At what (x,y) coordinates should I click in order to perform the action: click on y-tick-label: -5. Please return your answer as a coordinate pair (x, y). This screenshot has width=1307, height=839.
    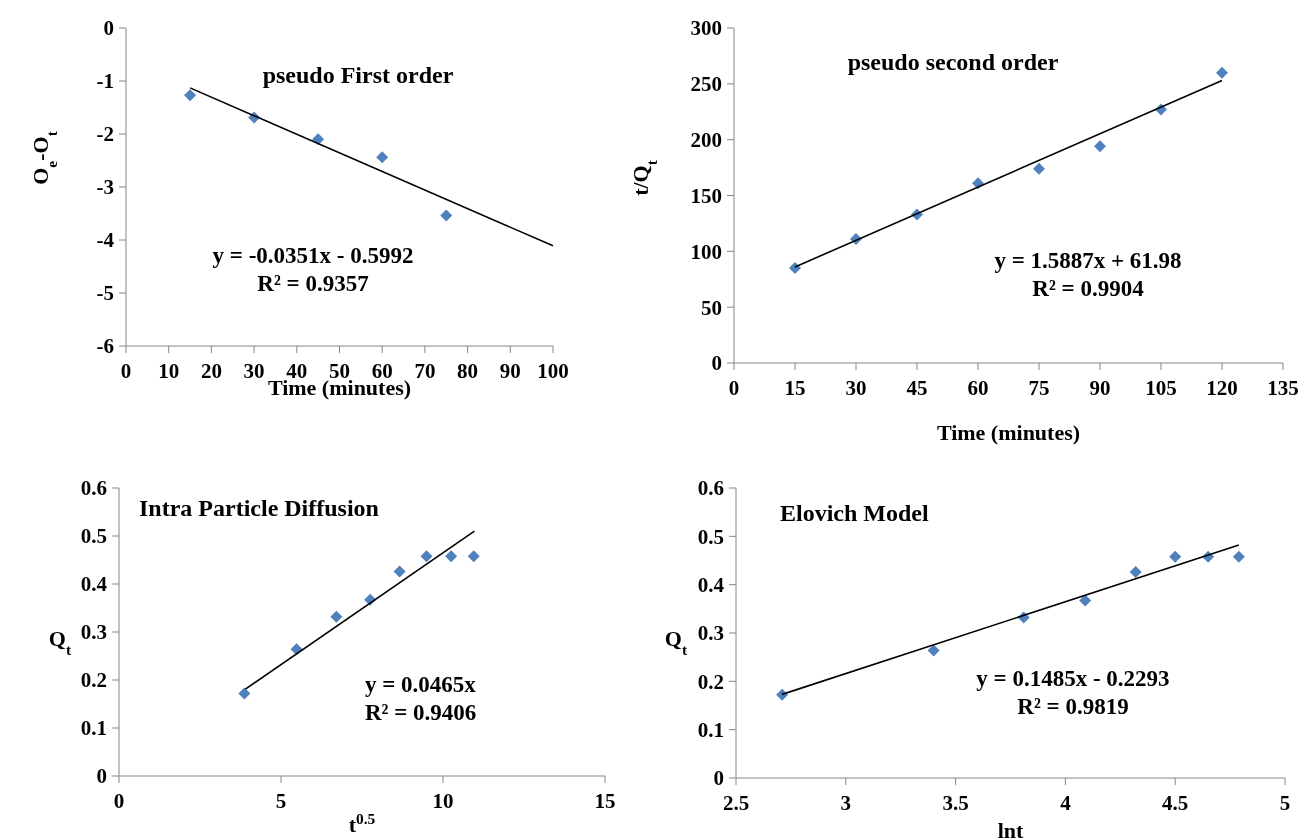
    Looking at the image, I should click on (105, 293).